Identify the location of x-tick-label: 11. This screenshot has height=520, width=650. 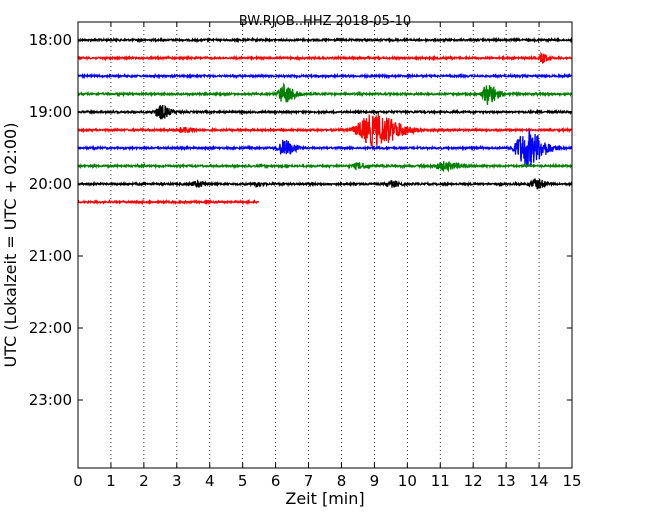
(440, 481).